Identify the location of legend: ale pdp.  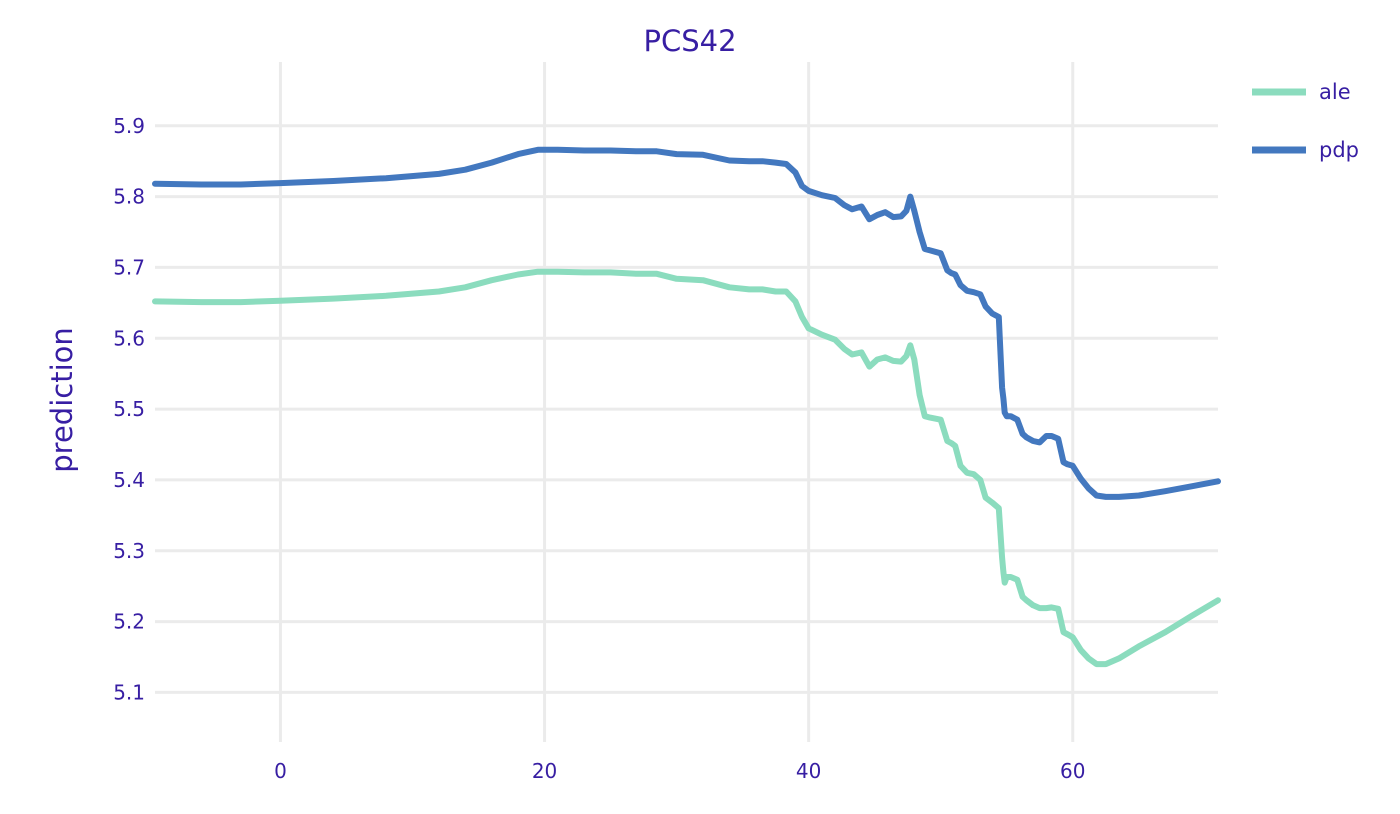
(1305, 121).